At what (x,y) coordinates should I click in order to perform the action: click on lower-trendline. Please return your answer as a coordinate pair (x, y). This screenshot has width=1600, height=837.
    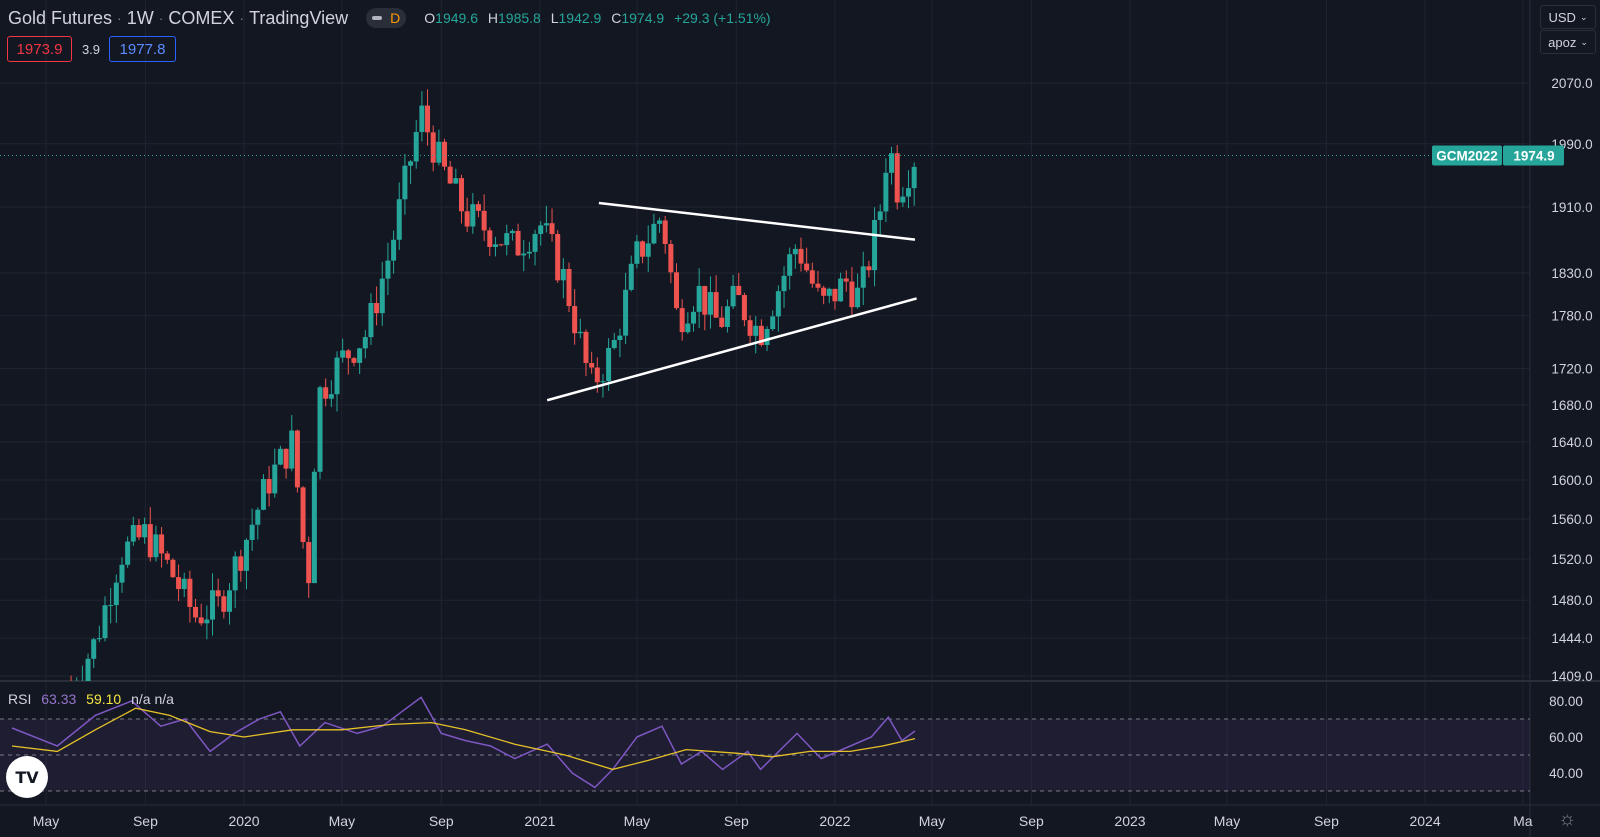
    Looking at the image, I should click on (731, 349).